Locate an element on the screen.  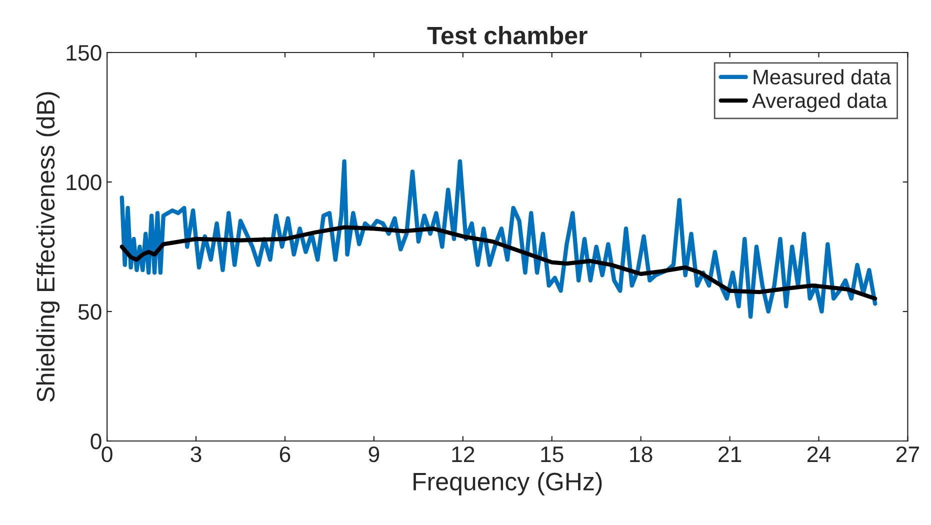
x-tick-label: 15 is located at coordinates (552, 454).